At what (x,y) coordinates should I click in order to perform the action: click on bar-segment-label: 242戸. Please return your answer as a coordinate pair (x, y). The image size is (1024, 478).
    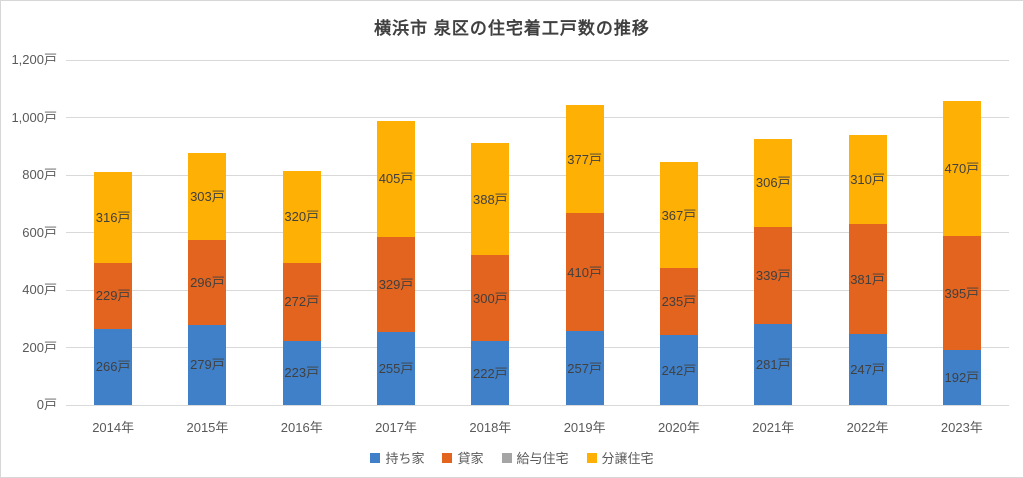
    Looking at the image, I should click on (679, 370).